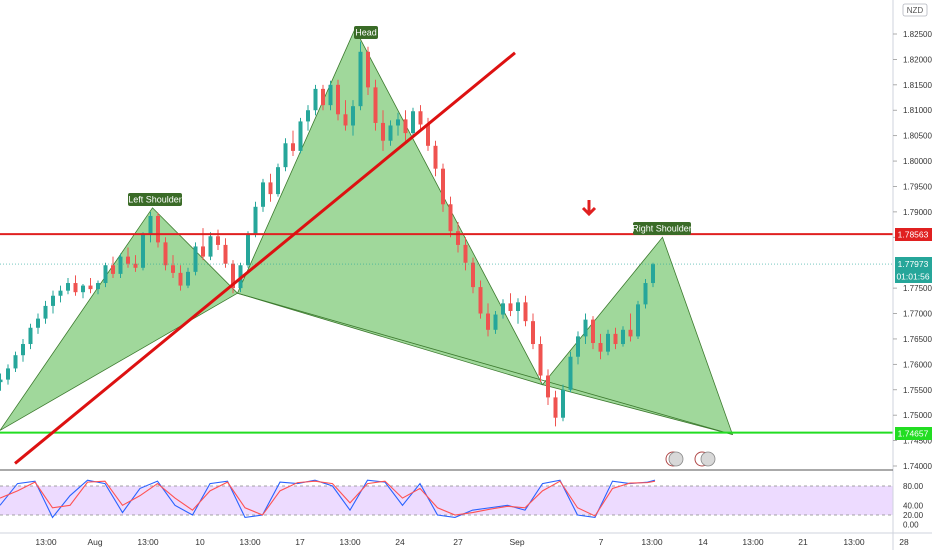 This screenshot has height=555, width=932. What do you see at coordinates (155, 199) in the screenshot?
I see `left-shoulder-label: Left Shoulder` at bounding box center [155, 199].